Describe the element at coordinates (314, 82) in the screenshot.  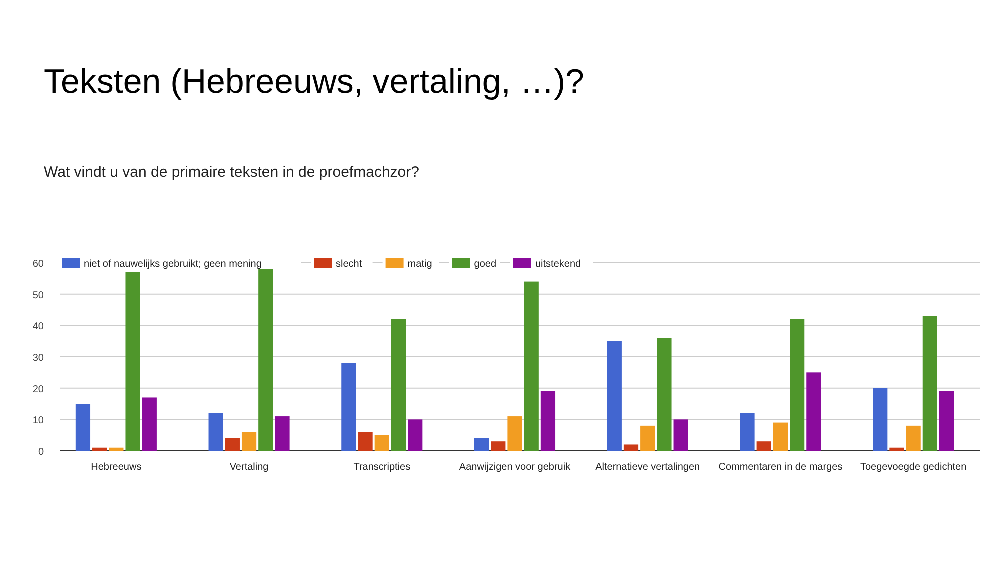
I see `chart-title: Teksten (Hebreeuws, vertaling, …)?` at that location.